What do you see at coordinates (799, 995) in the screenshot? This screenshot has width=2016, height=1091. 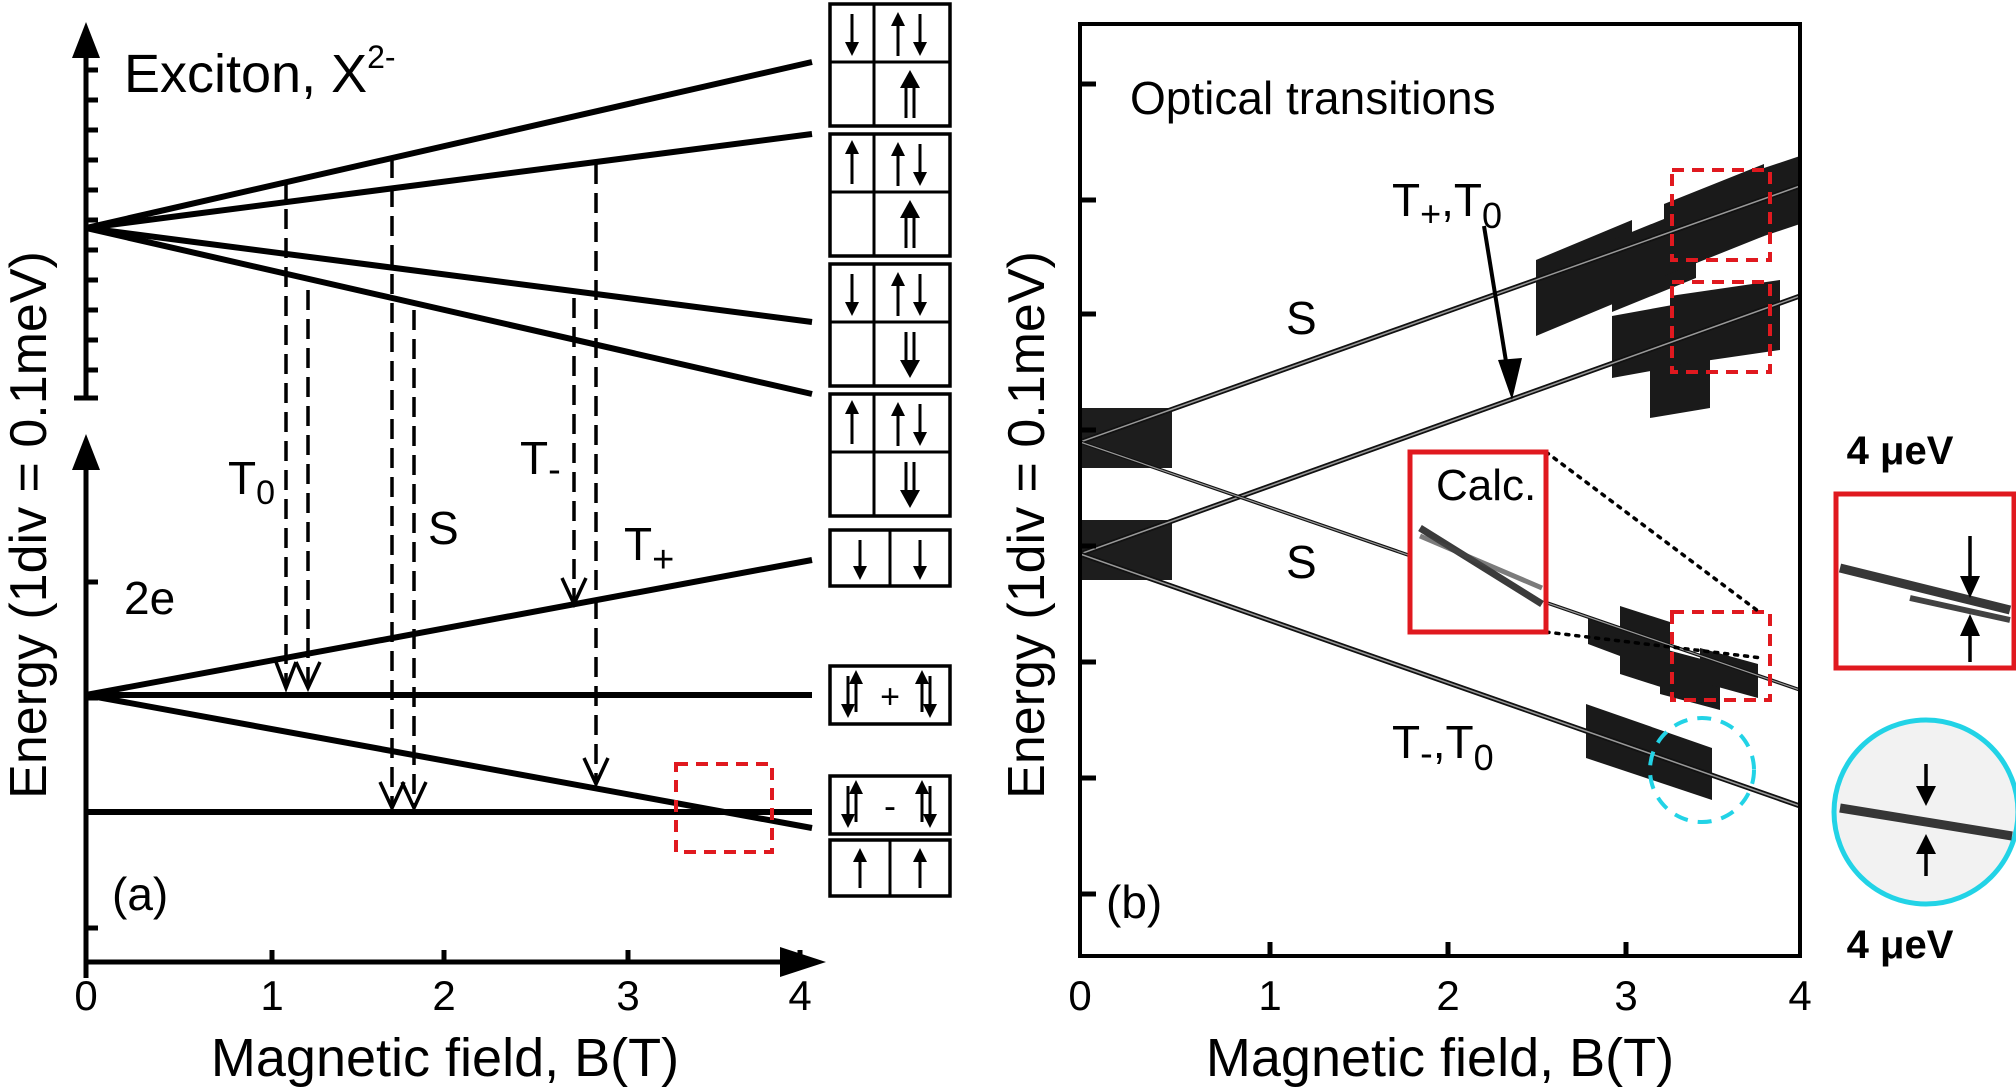 I see `panel-a-xtick-4: 4` at bounding box center [799, 995].